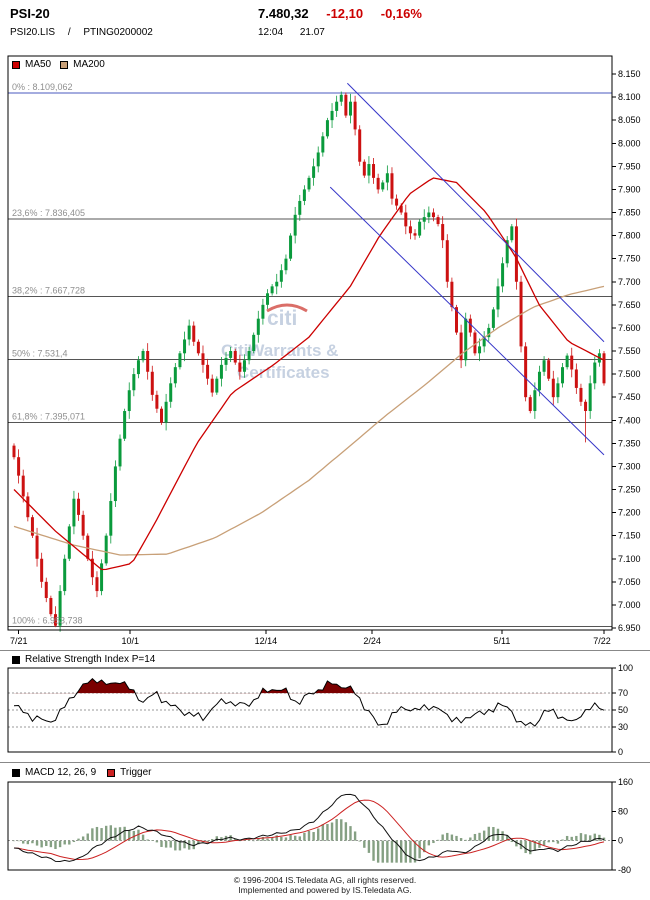 The image size is (650, 900). I want to click on rsi-panel-title: Relative Strength Index P=14, so click(83, 659).